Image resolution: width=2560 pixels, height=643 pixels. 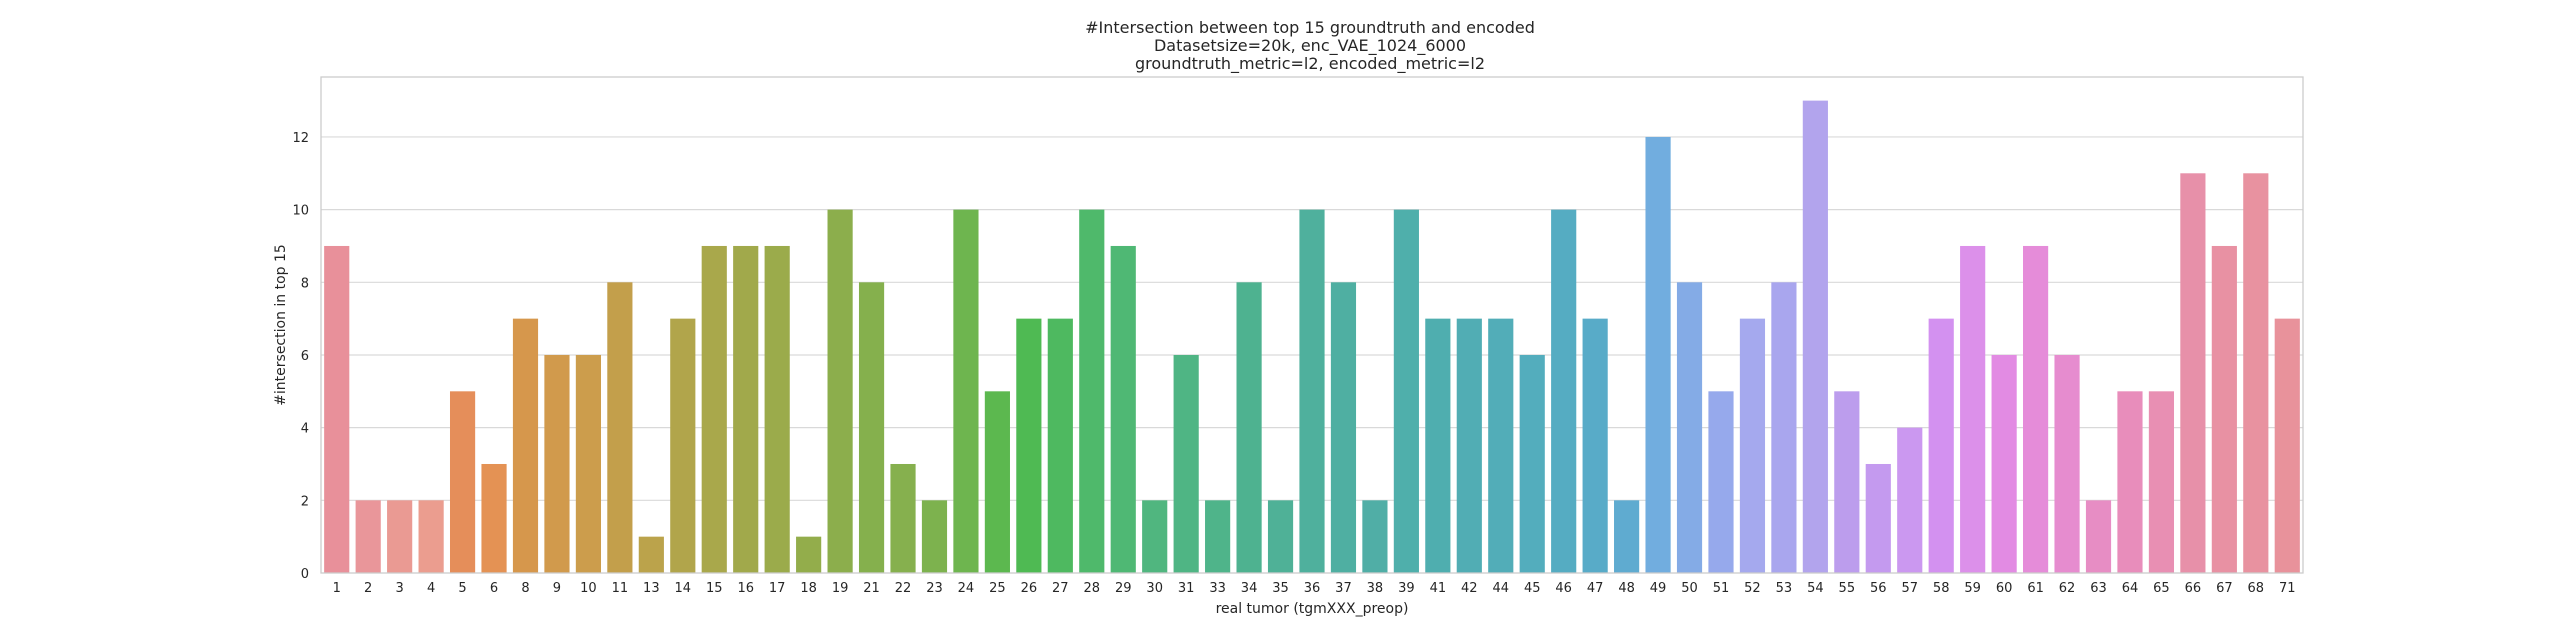 What do you see at coordinates (1689, 588) in the screenshot?
I see `x-tick-label: 50` at bounding box center [1689, 588].